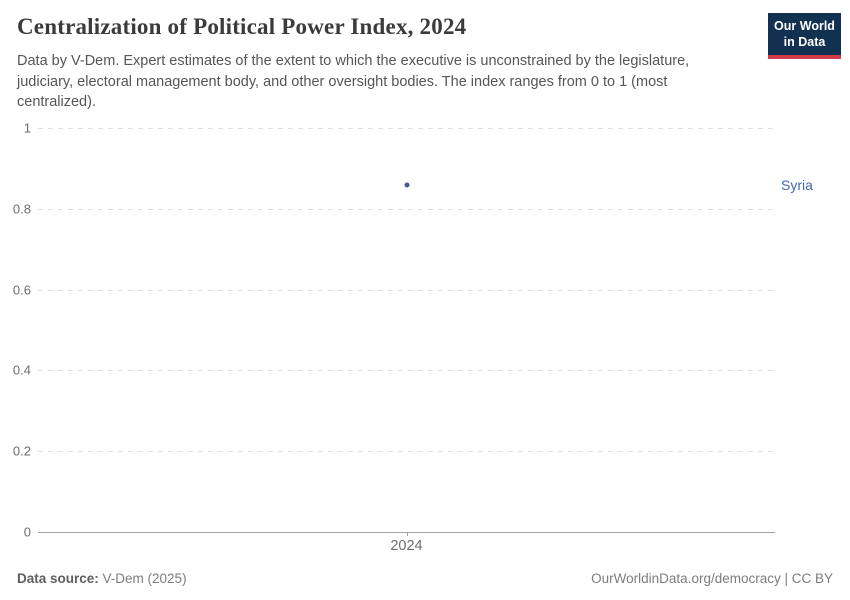 The height and width of the screenshot is (600, 850). Describe the element at coordinates (406, 371) in the screenshot. I see `gridline-0.4` at that location.